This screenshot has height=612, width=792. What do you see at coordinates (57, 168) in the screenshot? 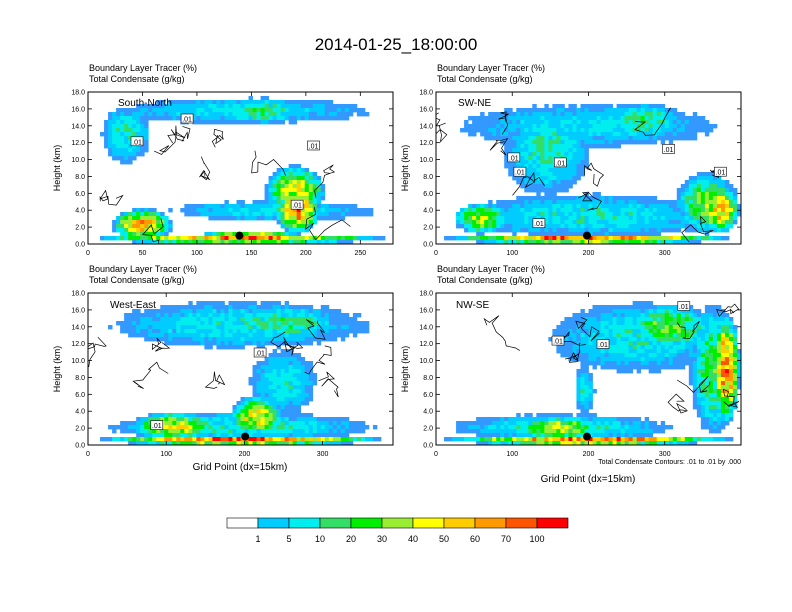
I see `y-axis-label: Height (km)` at bounding box center [57, 168].